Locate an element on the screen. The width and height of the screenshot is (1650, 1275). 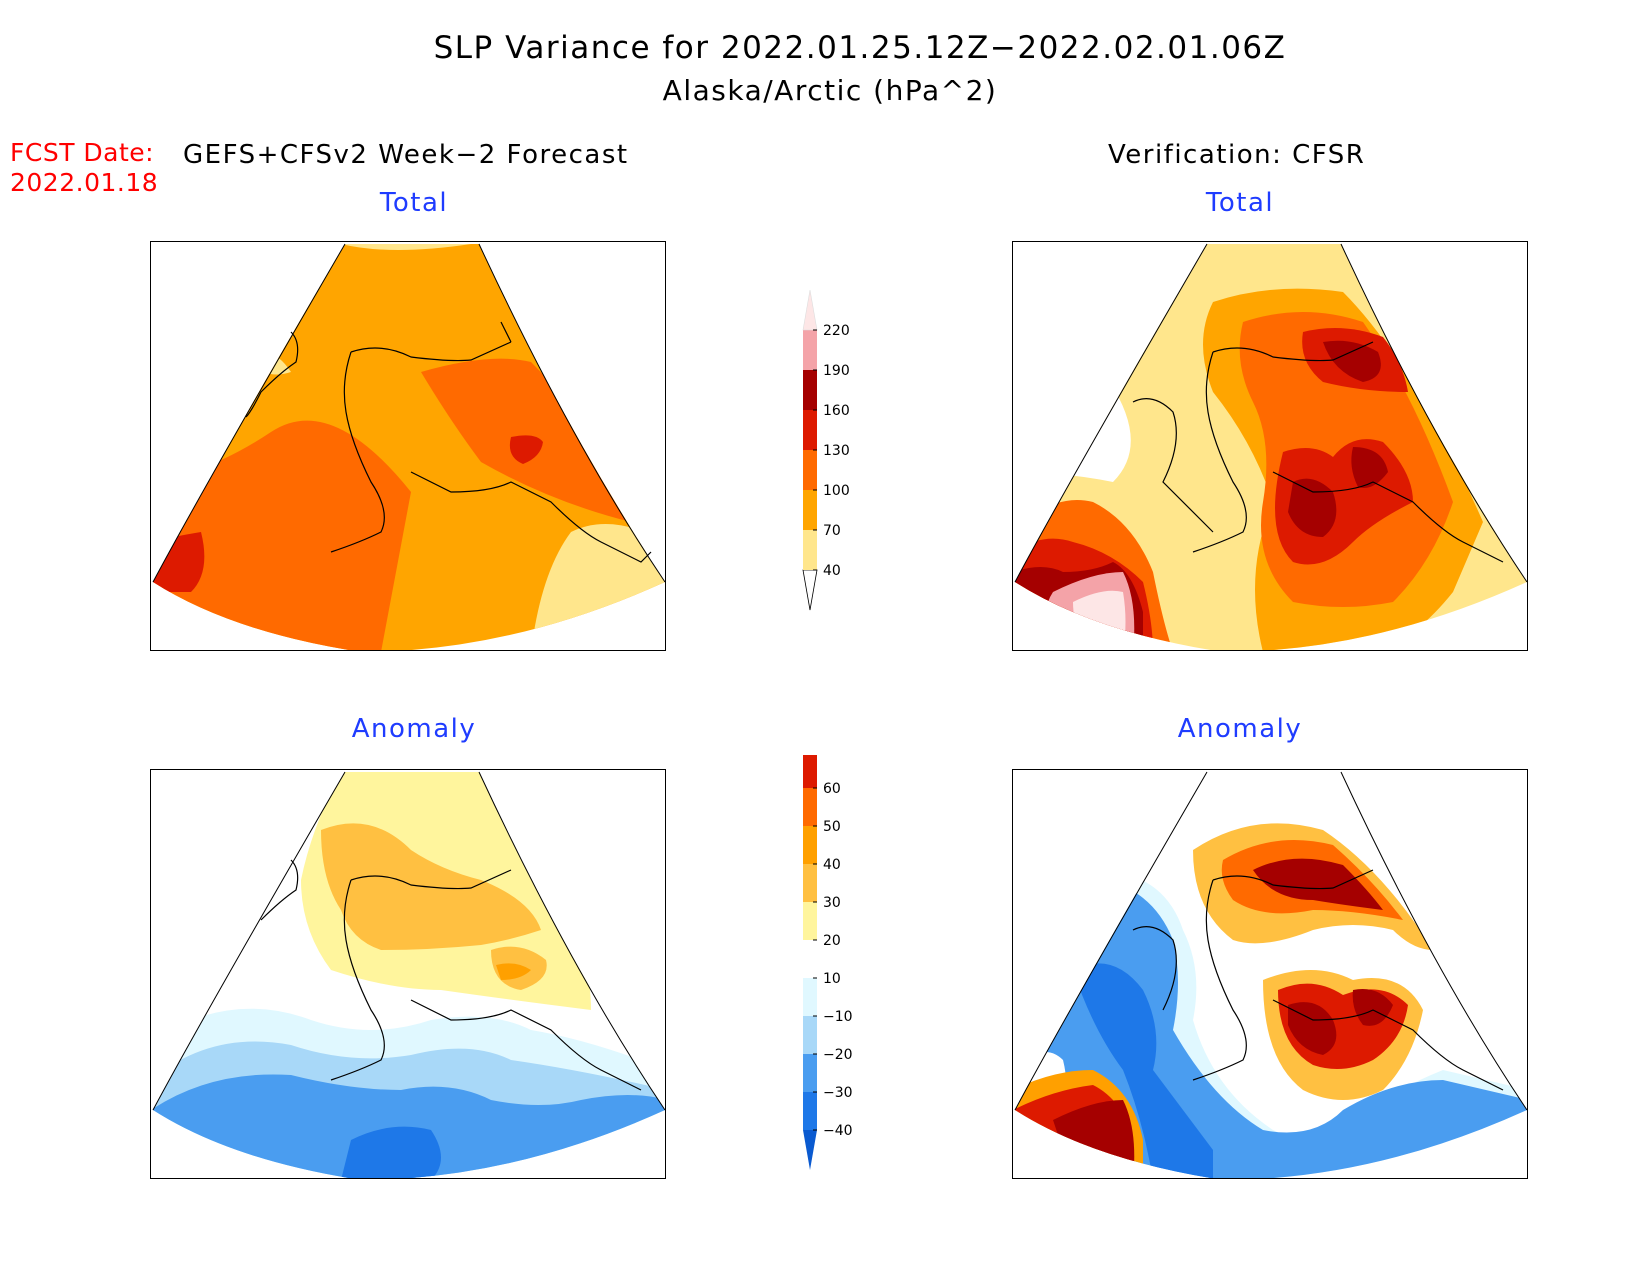
colorbar-total-label: 70 is located at coordinates (832, 531).